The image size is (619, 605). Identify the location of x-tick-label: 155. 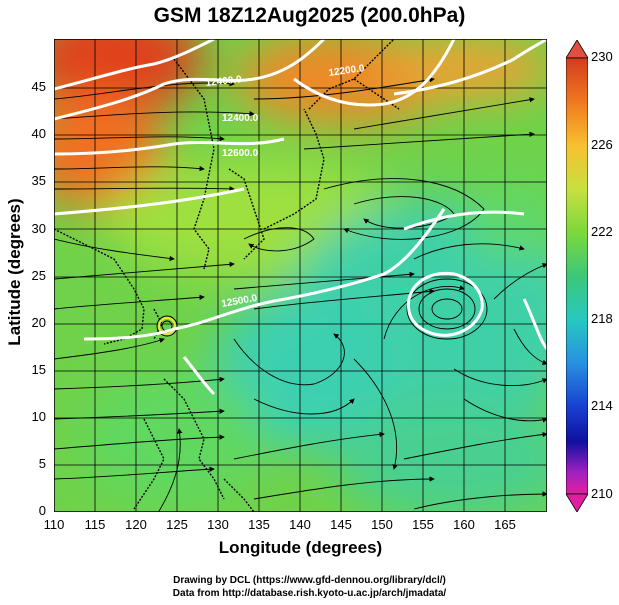
(423, 524).